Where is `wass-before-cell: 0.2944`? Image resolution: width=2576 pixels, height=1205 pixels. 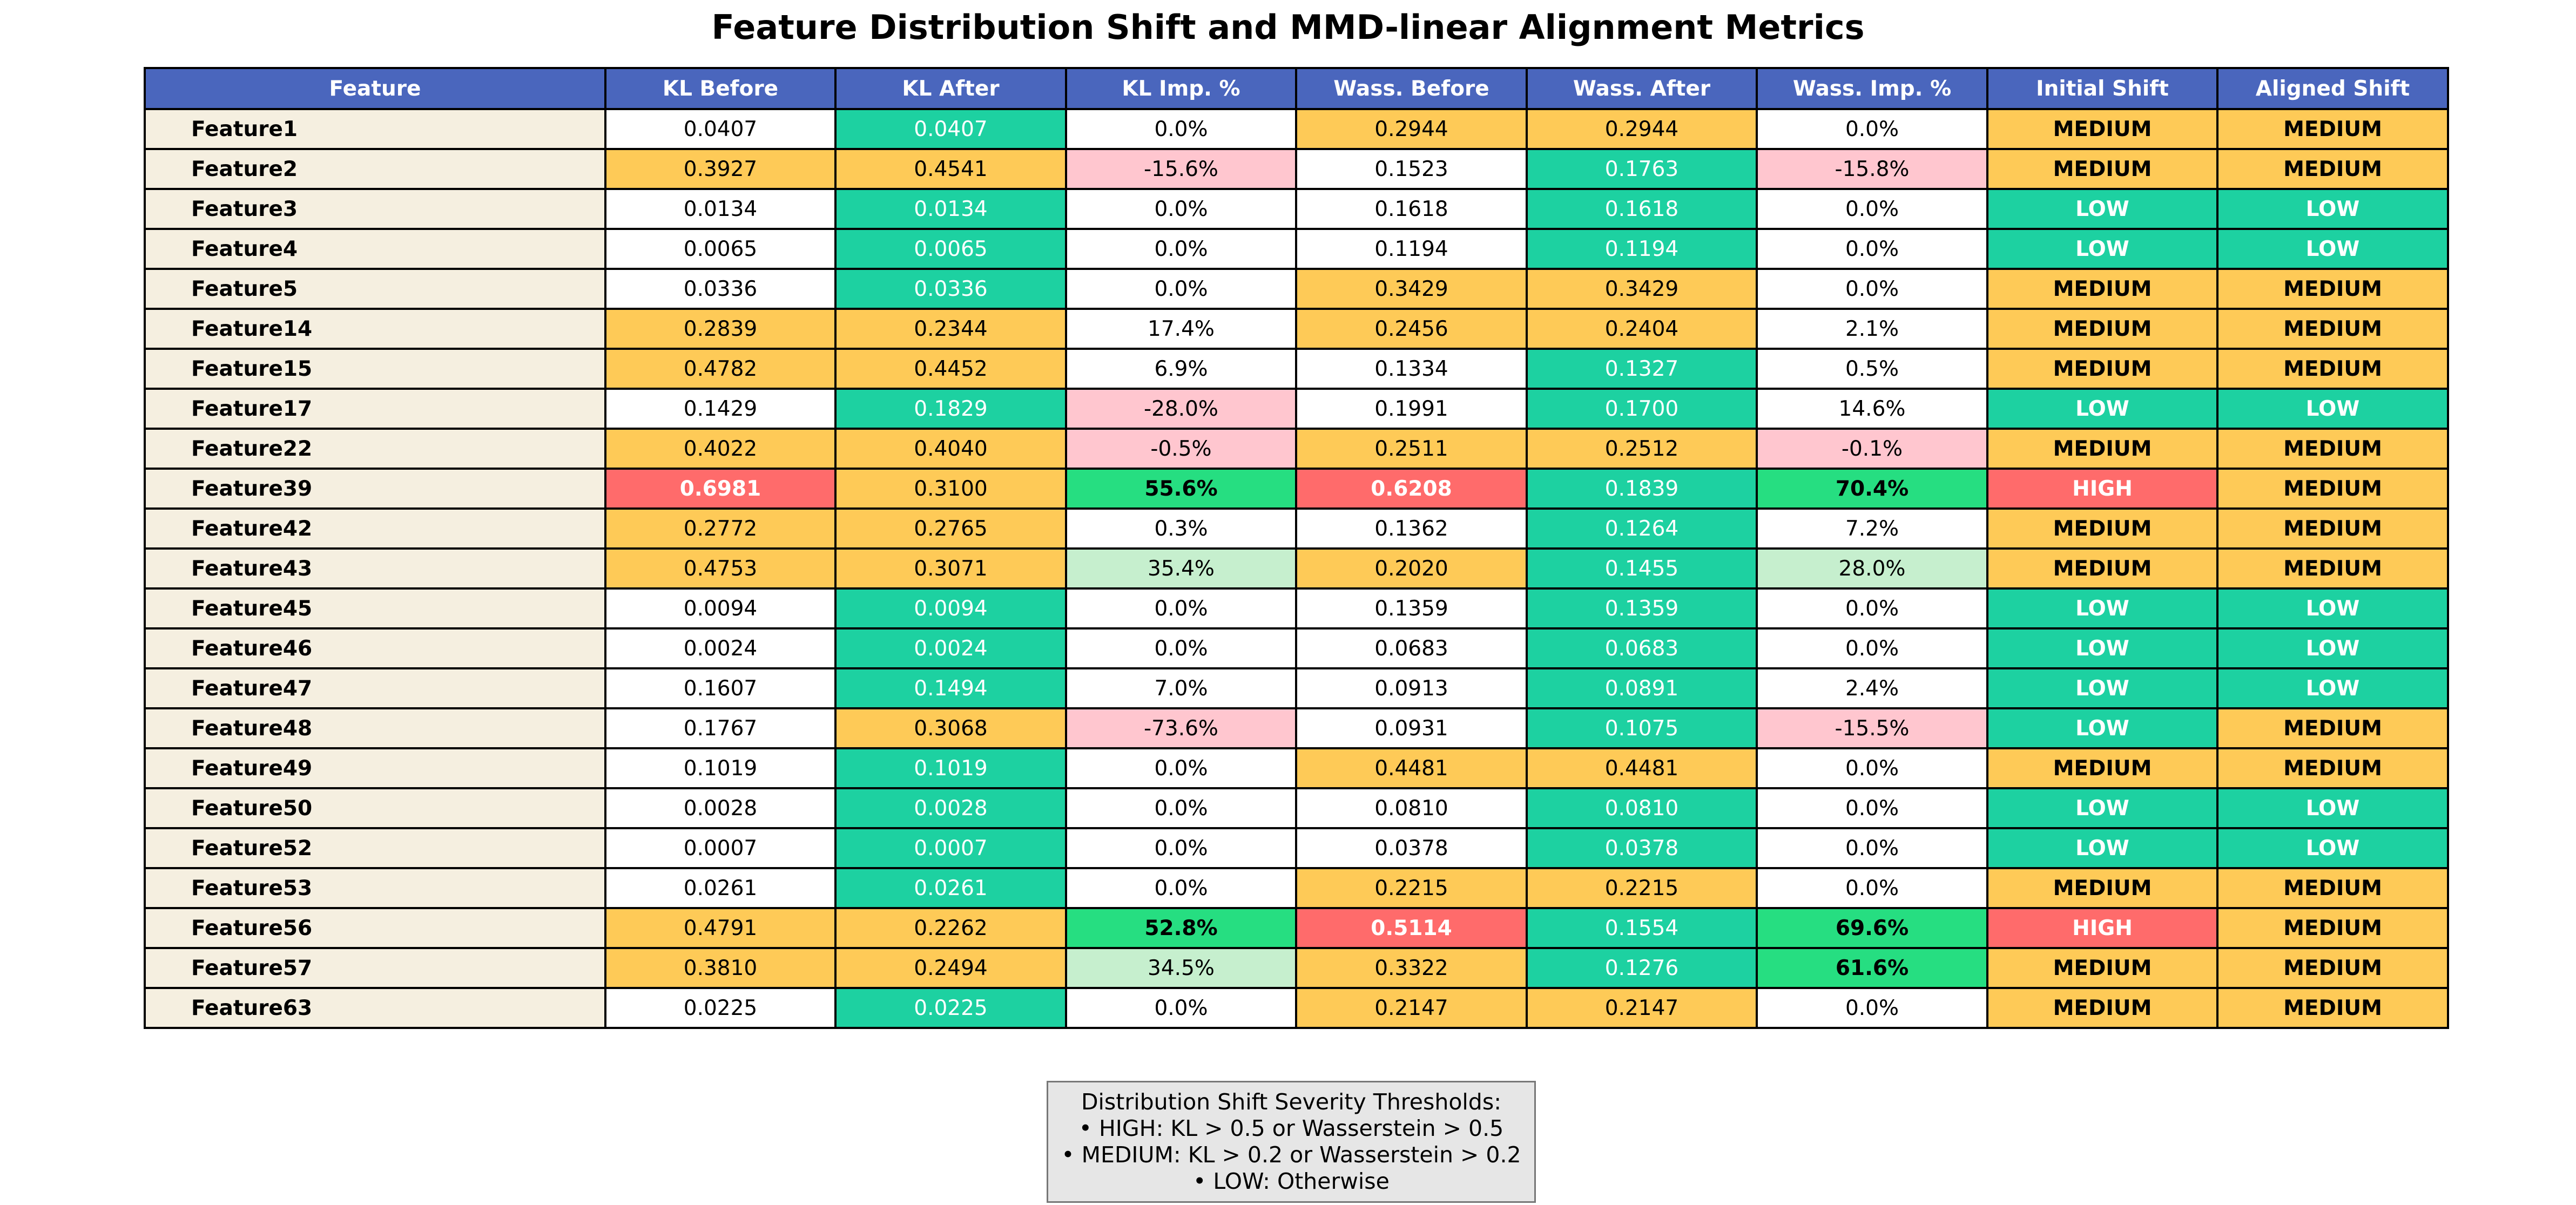
wass-before-cell: 0.2944 is located at coordinates (1411, 129).